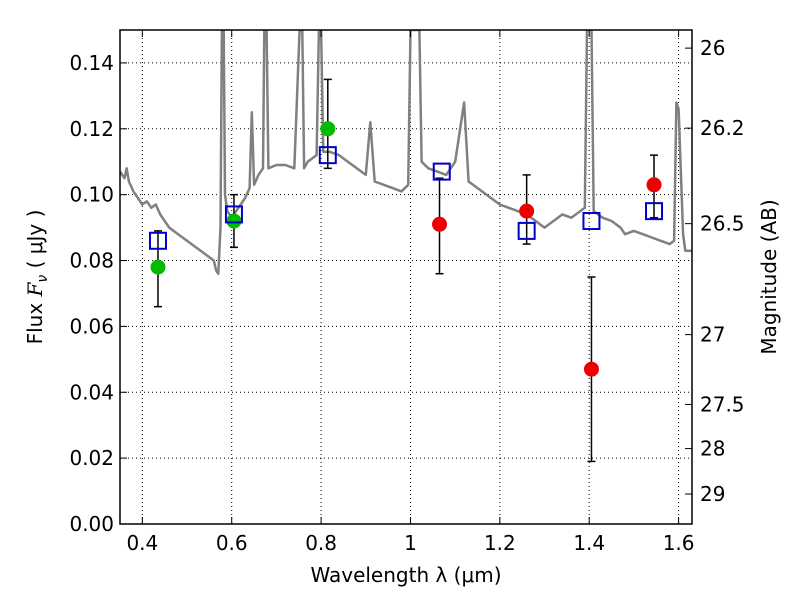 This screenshot has height=600, width=800. Describe the element at coordinates (91, 392) in the screenshot. I see `y-tick-label: 0.04` at that location.